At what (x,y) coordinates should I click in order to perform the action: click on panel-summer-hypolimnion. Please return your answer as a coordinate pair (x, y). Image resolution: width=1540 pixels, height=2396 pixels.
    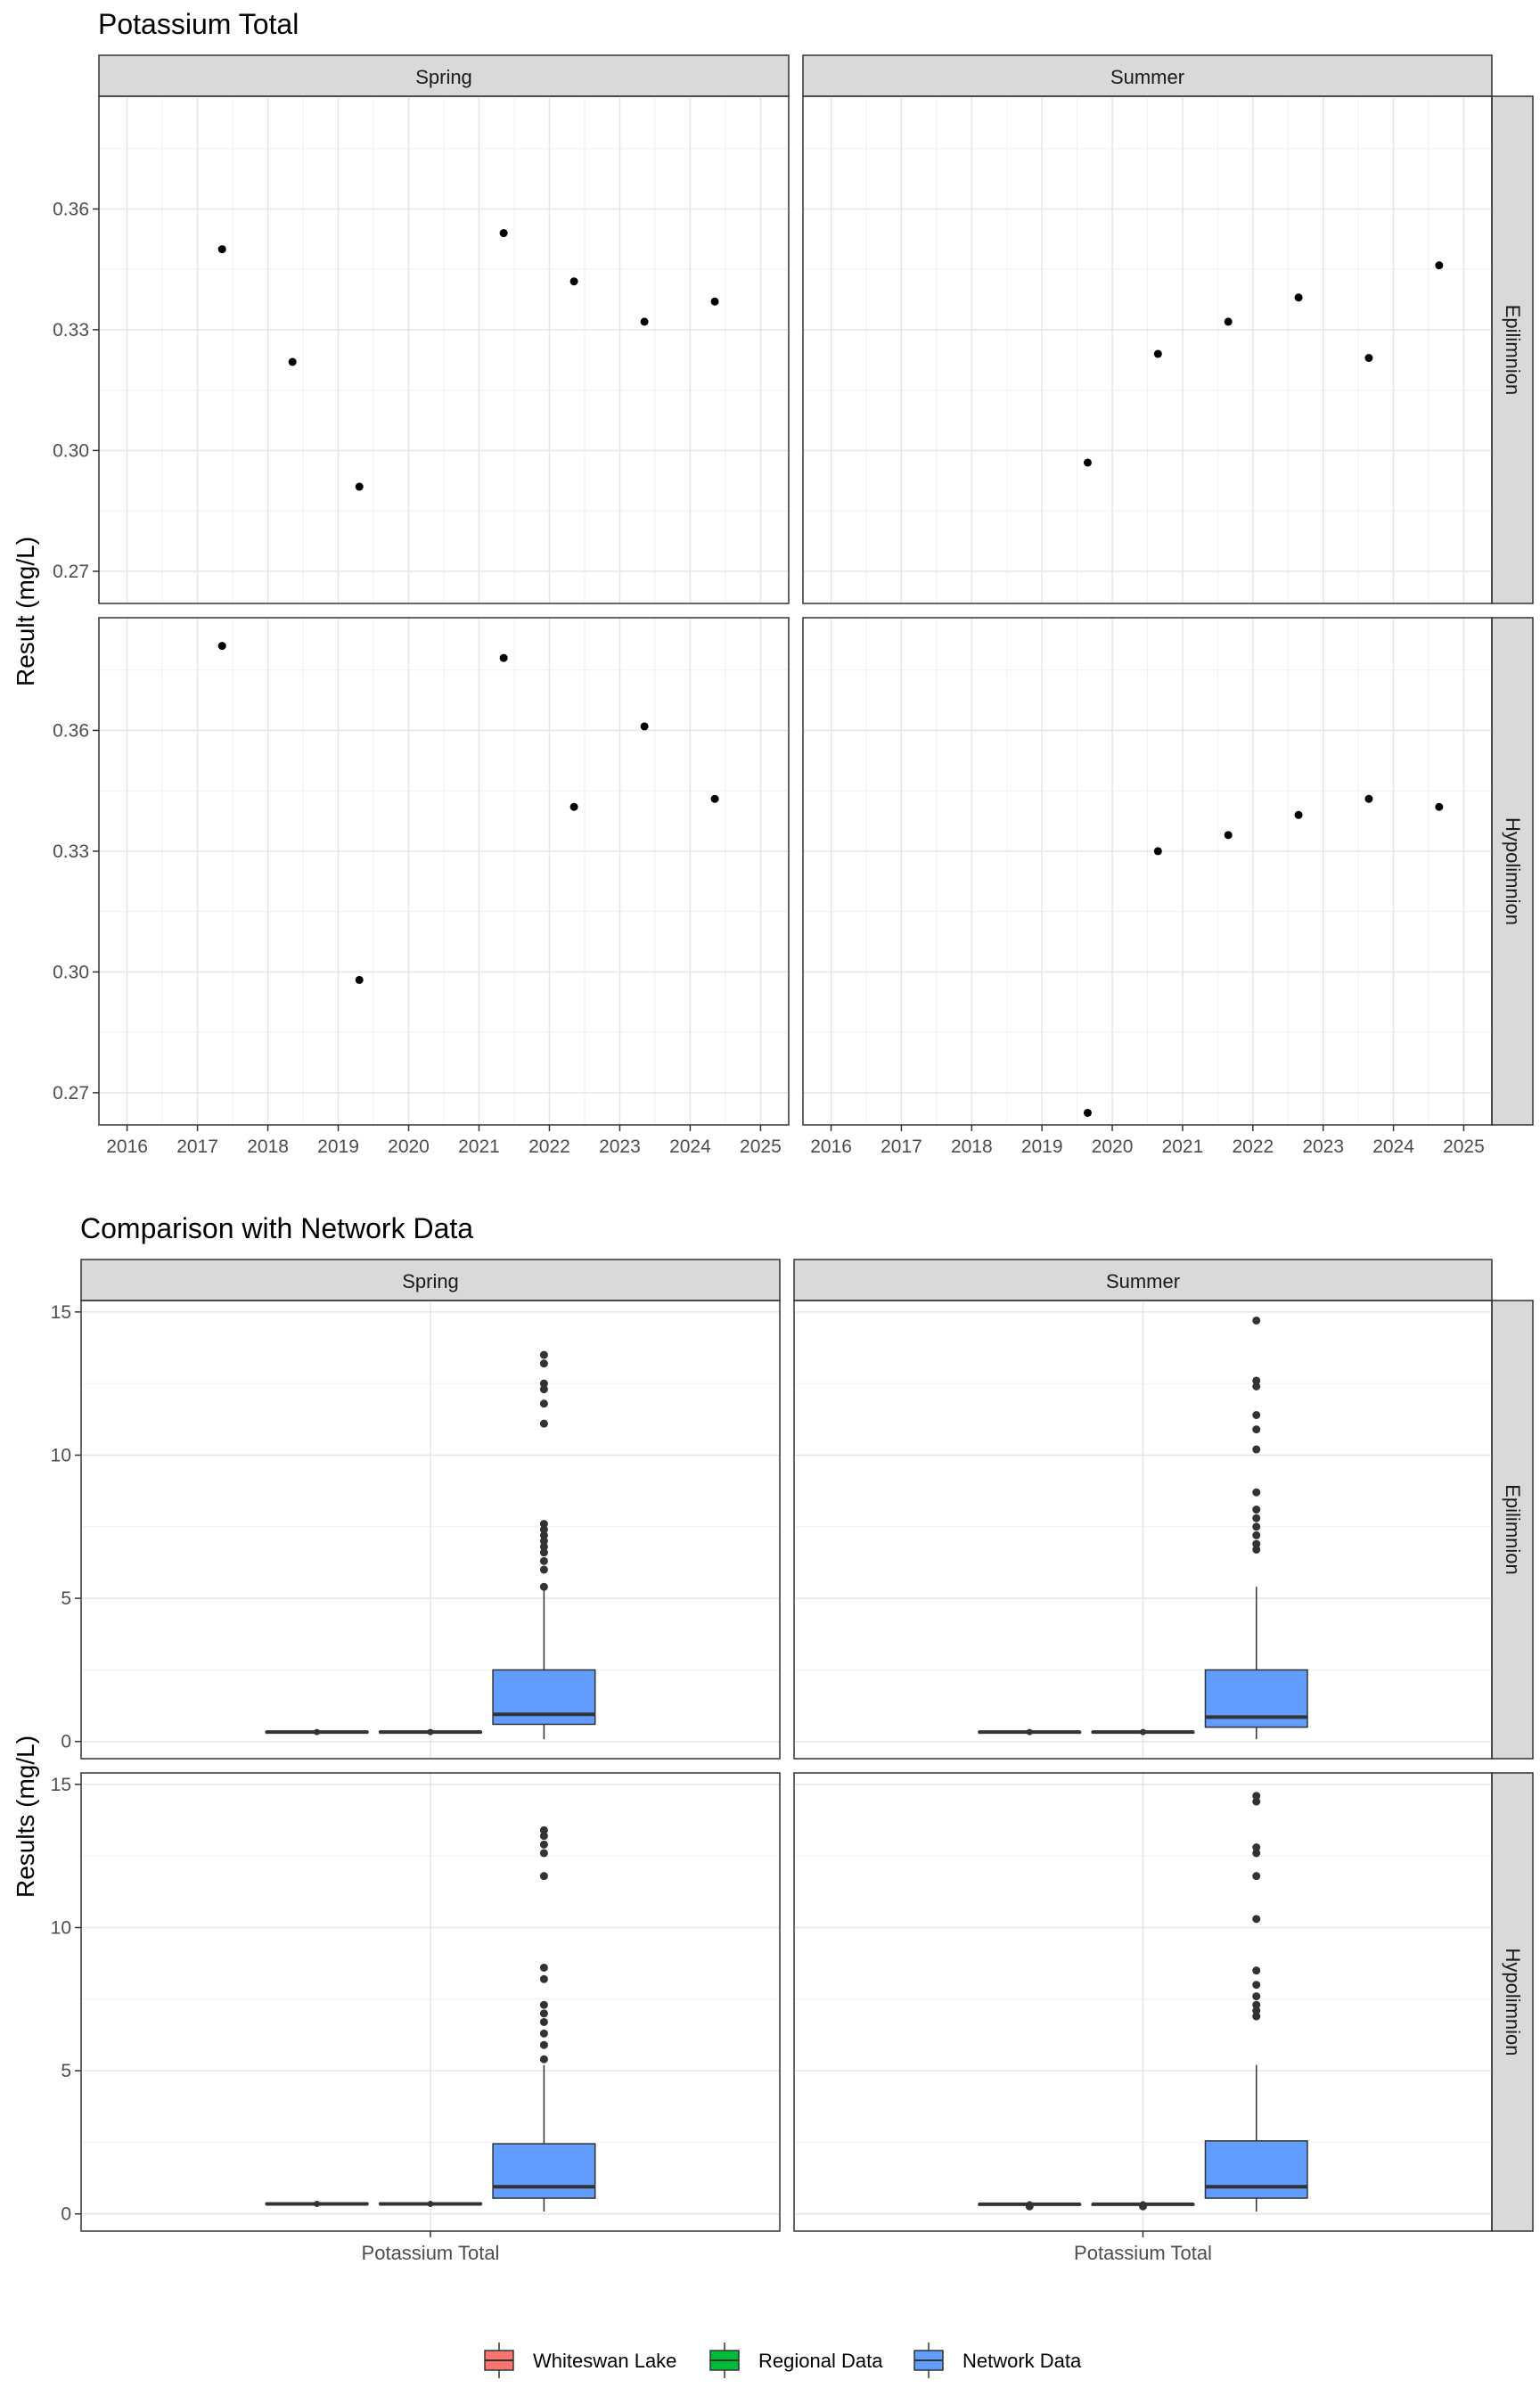
    Looking at the image, I should click on (1143, 2002).